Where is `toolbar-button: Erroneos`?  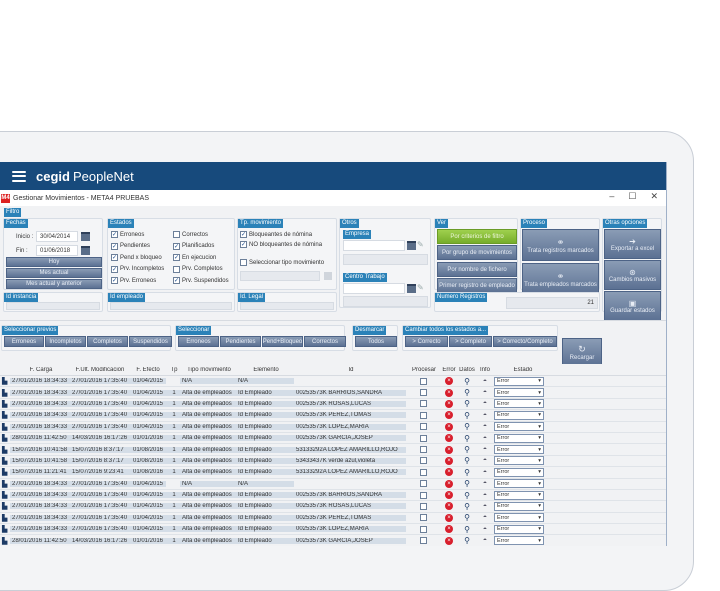
toolbar-button: Erroneos is located at coordinates (198, 341).